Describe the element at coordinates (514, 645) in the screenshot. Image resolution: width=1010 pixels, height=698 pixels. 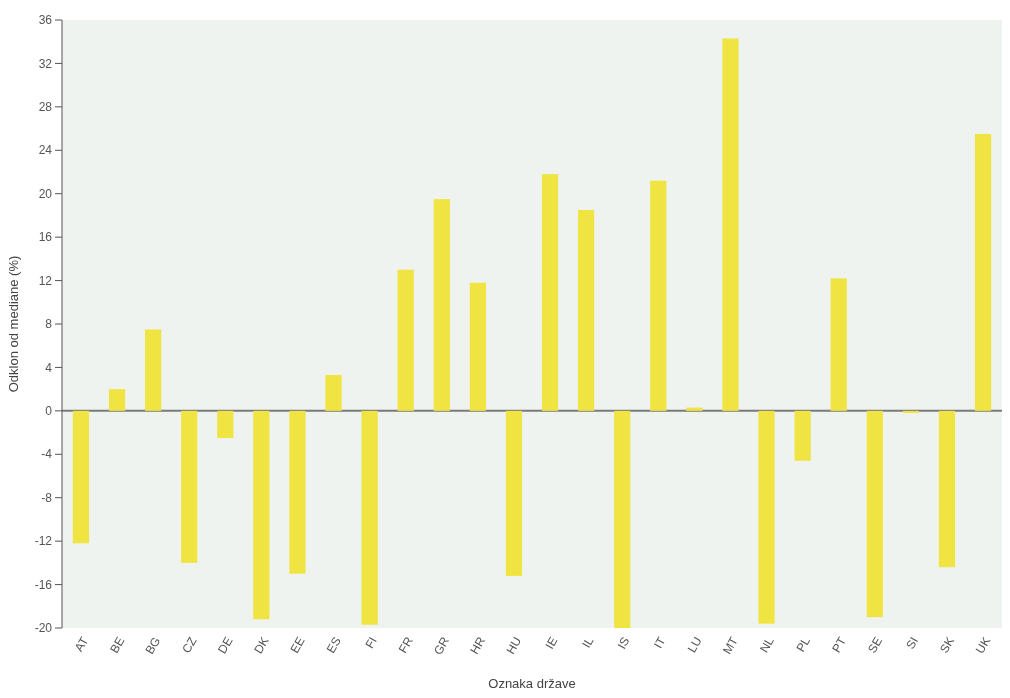
I see `x-tick-label: HU` at that location.